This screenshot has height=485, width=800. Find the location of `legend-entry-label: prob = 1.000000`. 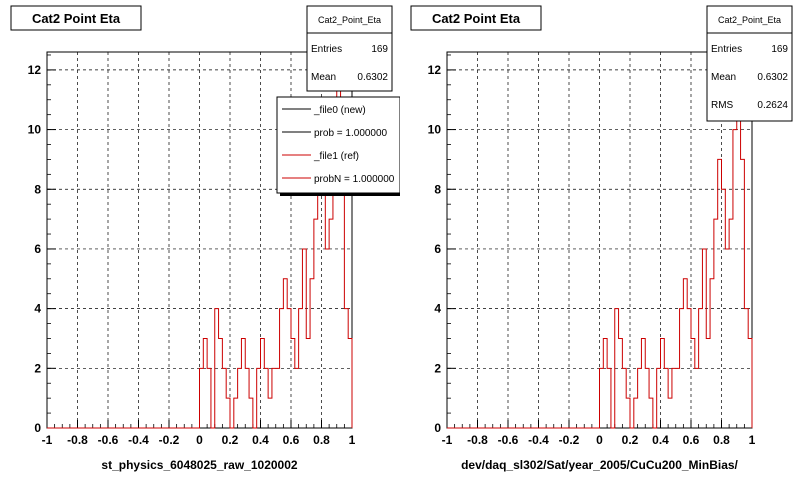

legend-entry-label: prob = 1.000000 is located at coordinates (351, 133).